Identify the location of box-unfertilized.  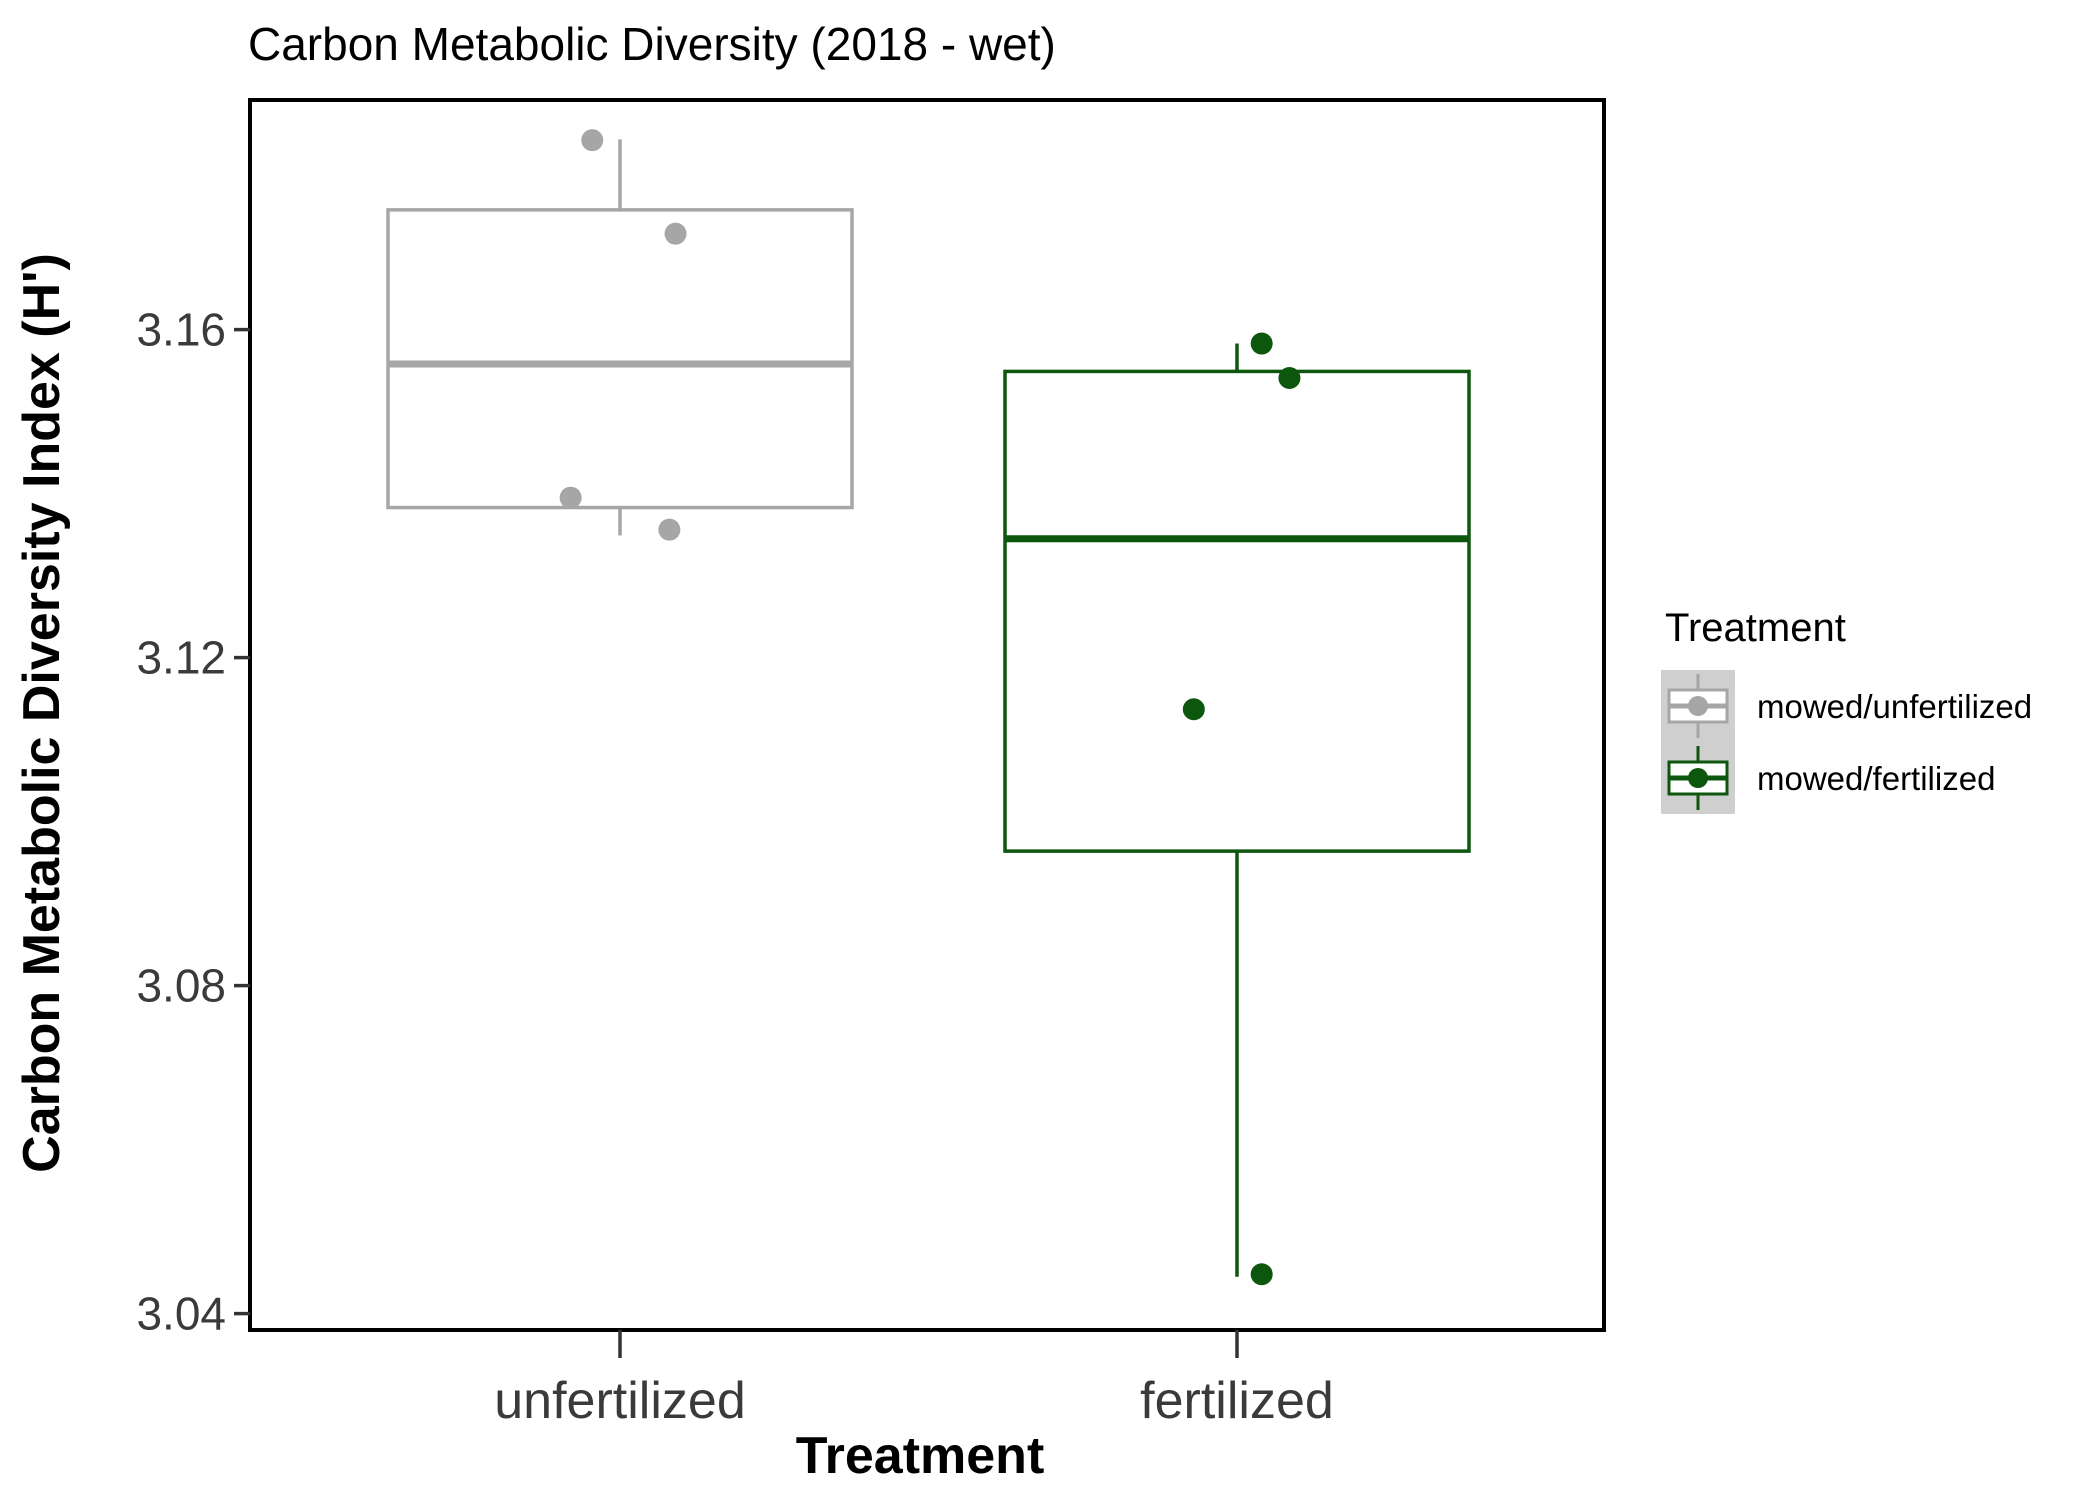
(620, 337).